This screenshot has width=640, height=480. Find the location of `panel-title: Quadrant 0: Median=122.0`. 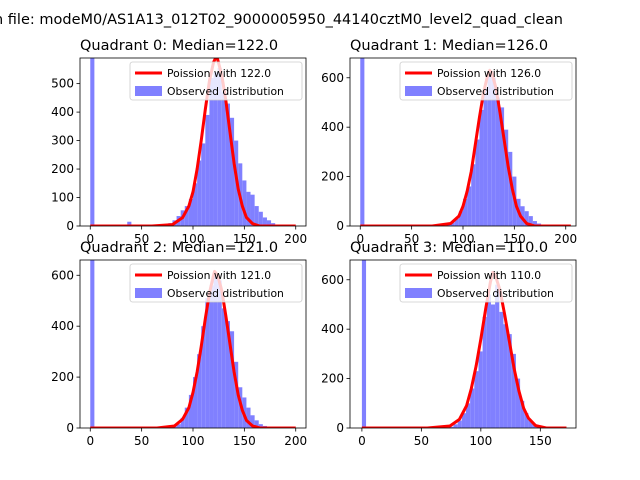

panel-title: Quadrant 0: Median=122.0 is located at coordinates (179, 46).